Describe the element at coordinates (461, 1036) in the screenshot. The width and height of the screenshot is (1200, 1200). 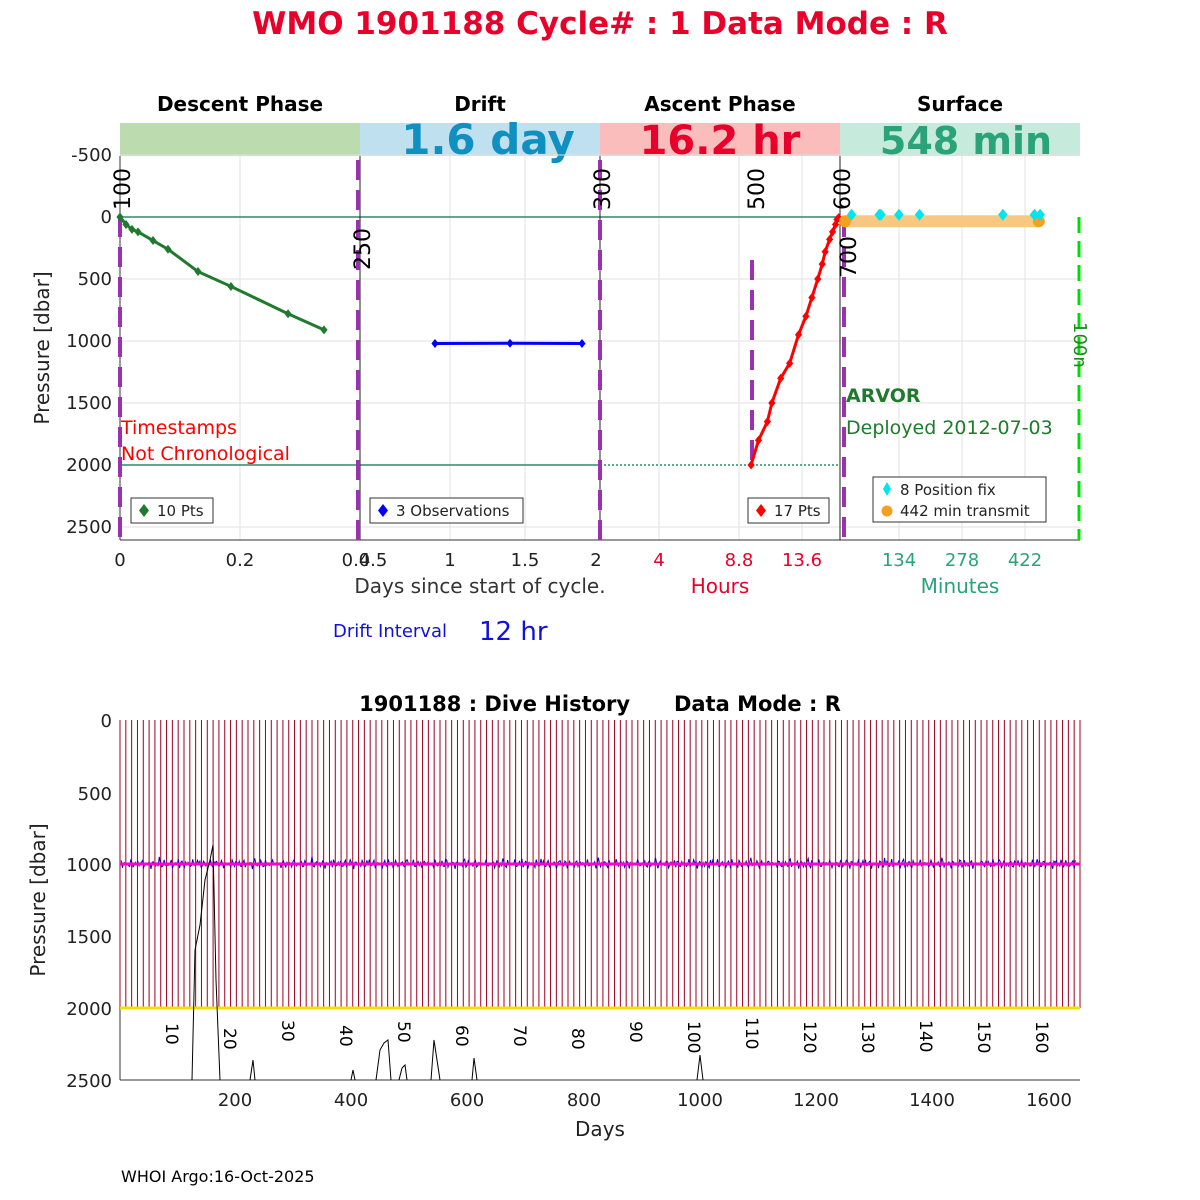
I see `cycle-label: 60` at that location.